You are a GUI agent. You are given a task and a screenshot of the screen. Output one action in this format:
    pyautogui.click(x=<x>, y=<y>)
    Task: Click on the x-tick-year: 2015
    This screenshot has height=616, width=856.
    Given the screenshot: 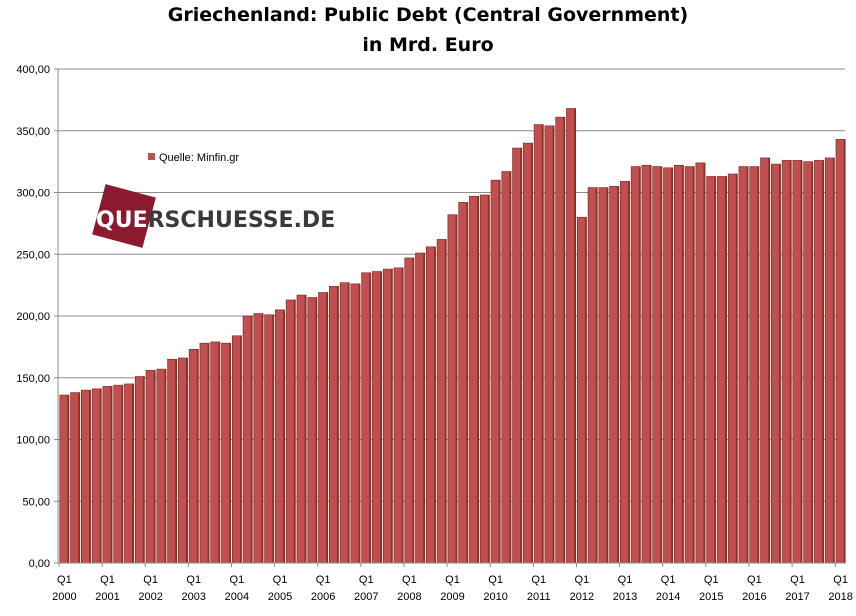 What is the action you would take?
    pyautogui.click(x=711, y=597)
    